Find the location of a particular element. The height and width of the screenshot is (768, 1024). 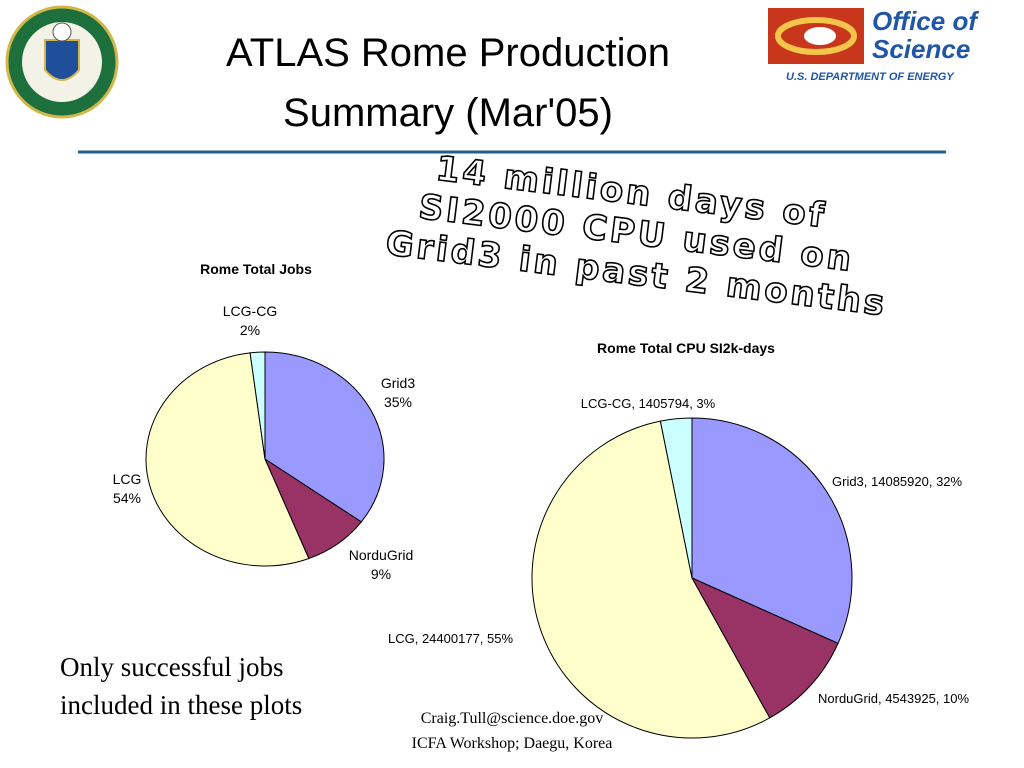

slice-value-label: 54% is located at coordinates (127, 498).